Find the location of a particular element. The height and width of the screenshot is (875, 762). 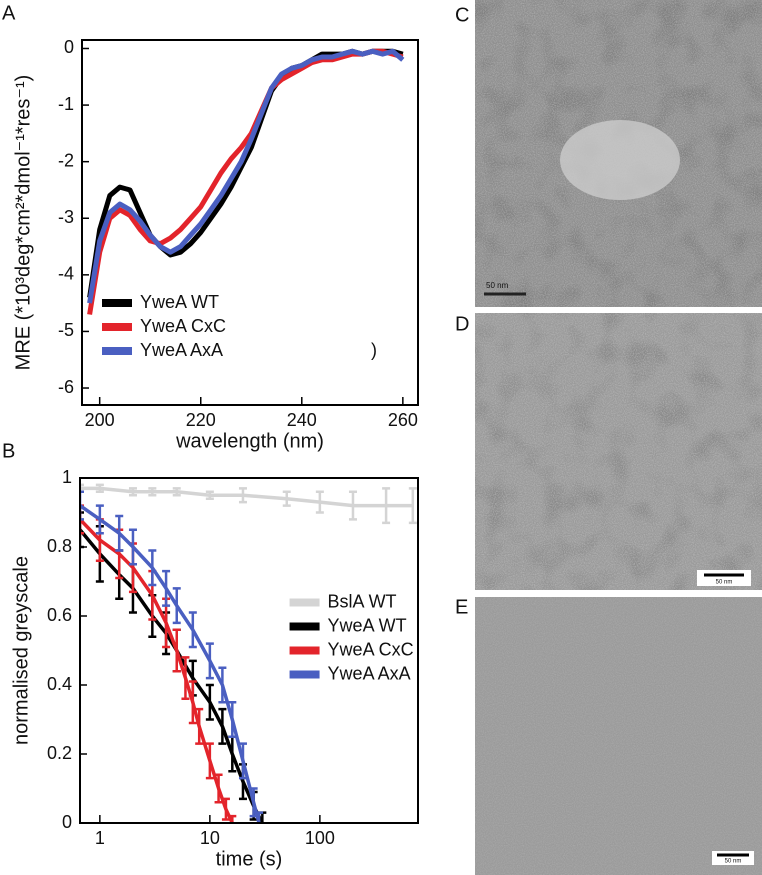

y-tick-label: -4 is located at coordinates (66, 274).